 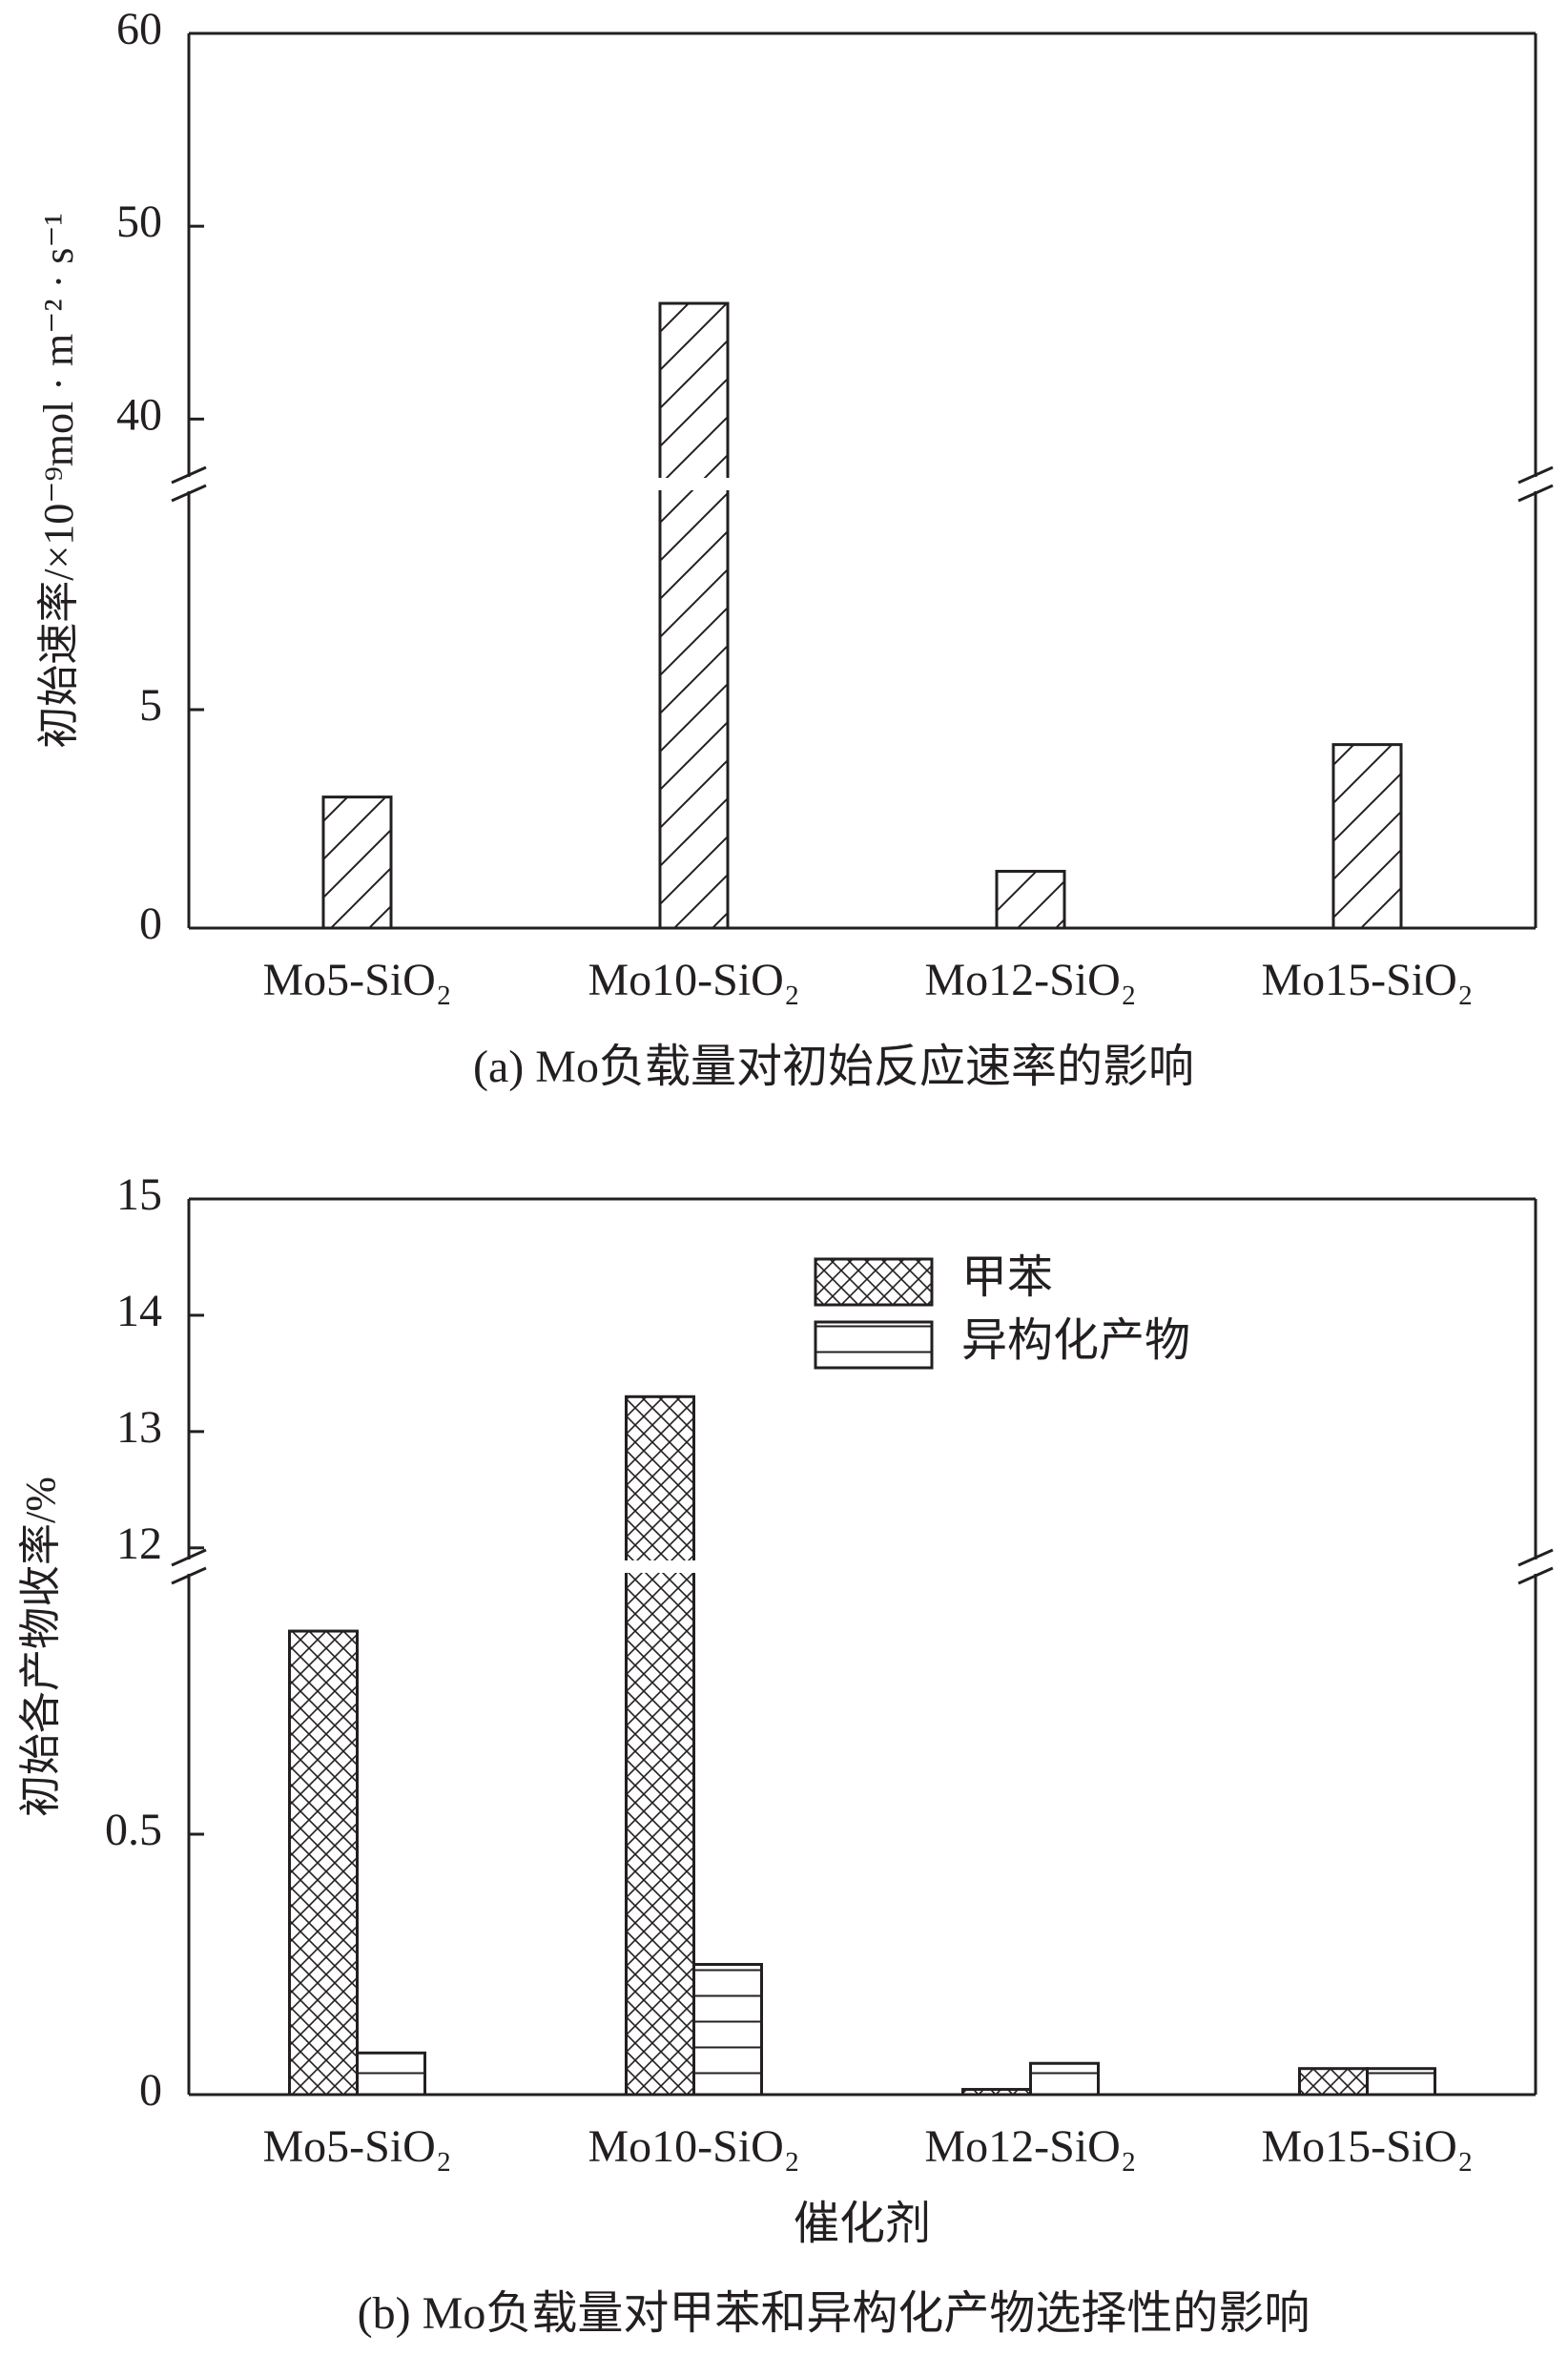 I want to click on y-axis-label: 初始各产物收率/%, so click(x=40, y=1647).